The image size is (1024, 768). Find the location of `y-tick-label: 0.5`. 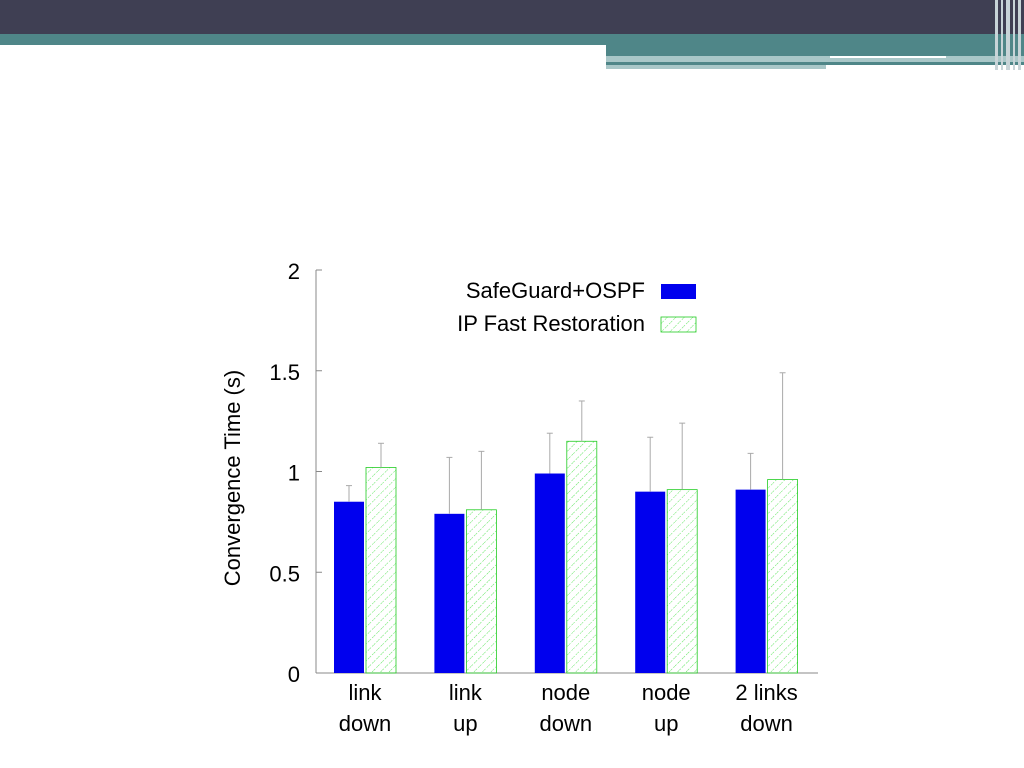

y-tick-label: 0.5 is located at coordinates (284, 573).